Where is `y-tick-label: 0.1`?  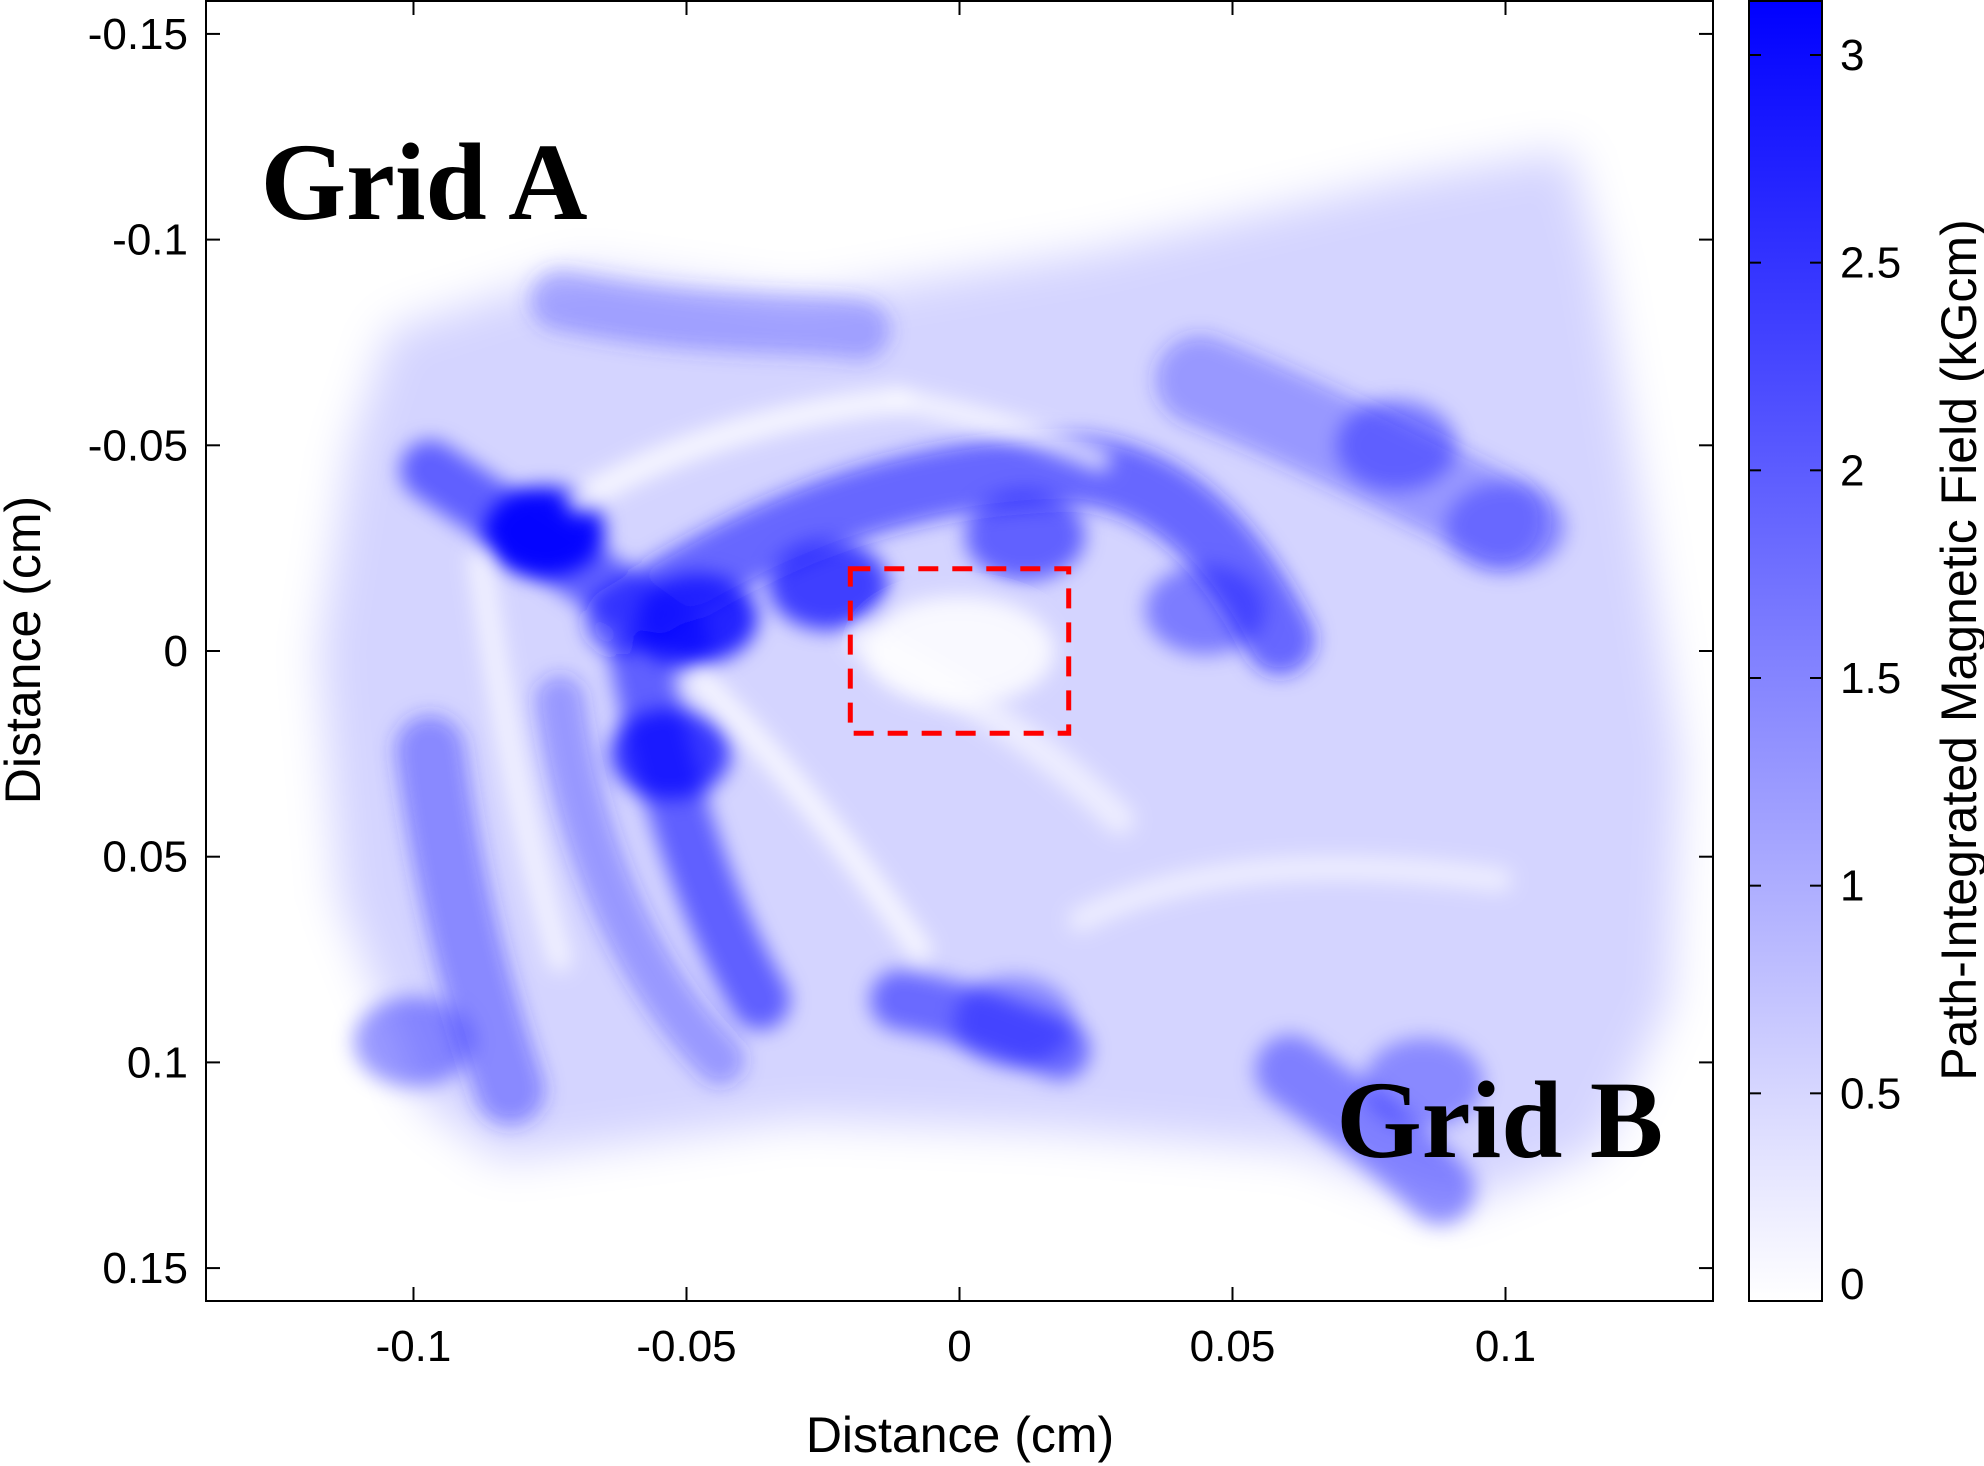 y-tick-label: 0.1 is located at coordinates (157, 1062).